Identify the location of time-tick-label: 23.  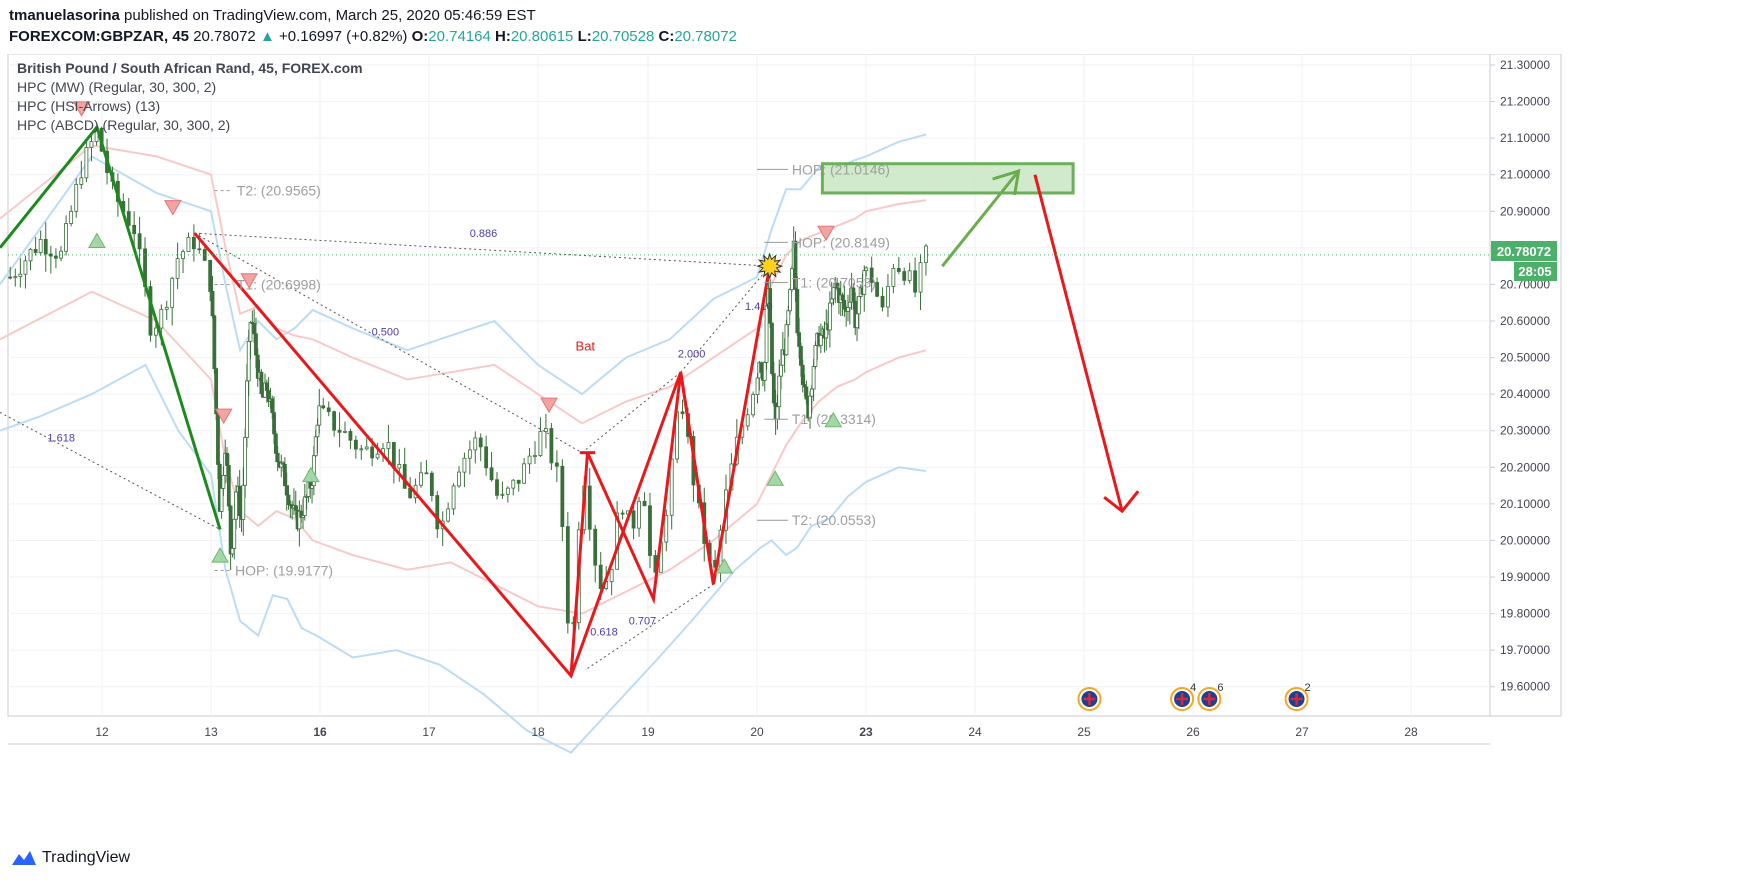
(866, 732).